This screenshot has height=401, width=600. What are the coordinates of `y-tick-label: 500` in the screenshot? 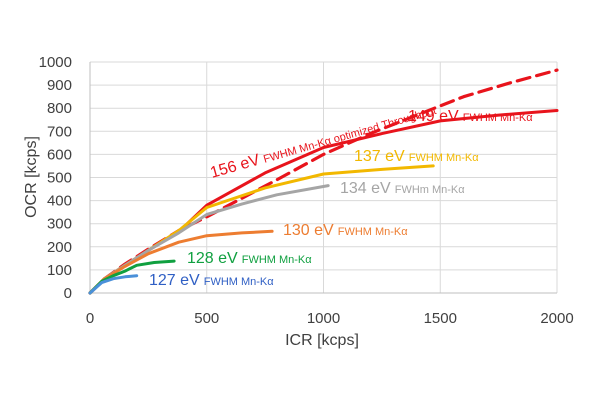 It's located at (59, 178).